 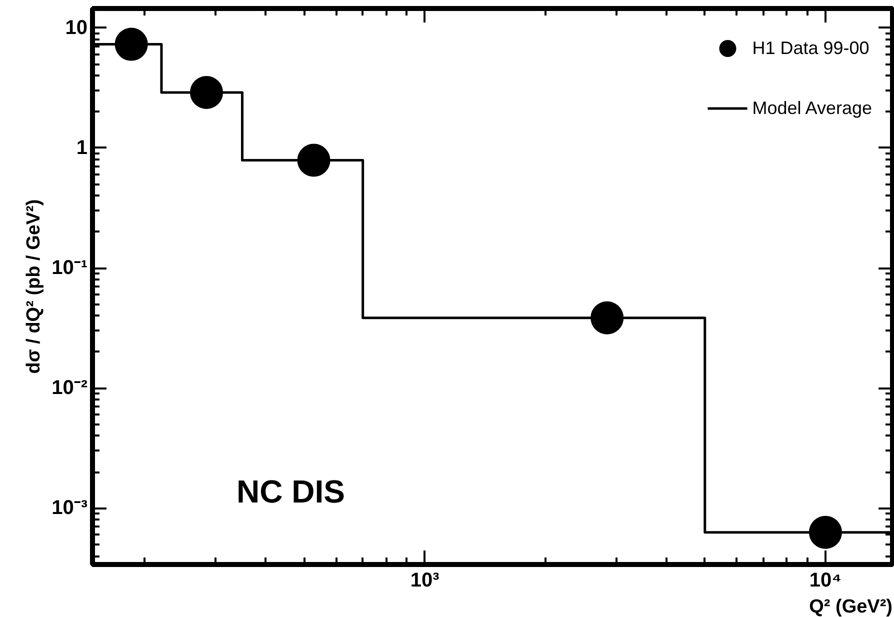 I want to click on y-tick-label: 10⁻¹, so click(x=70, y=268).